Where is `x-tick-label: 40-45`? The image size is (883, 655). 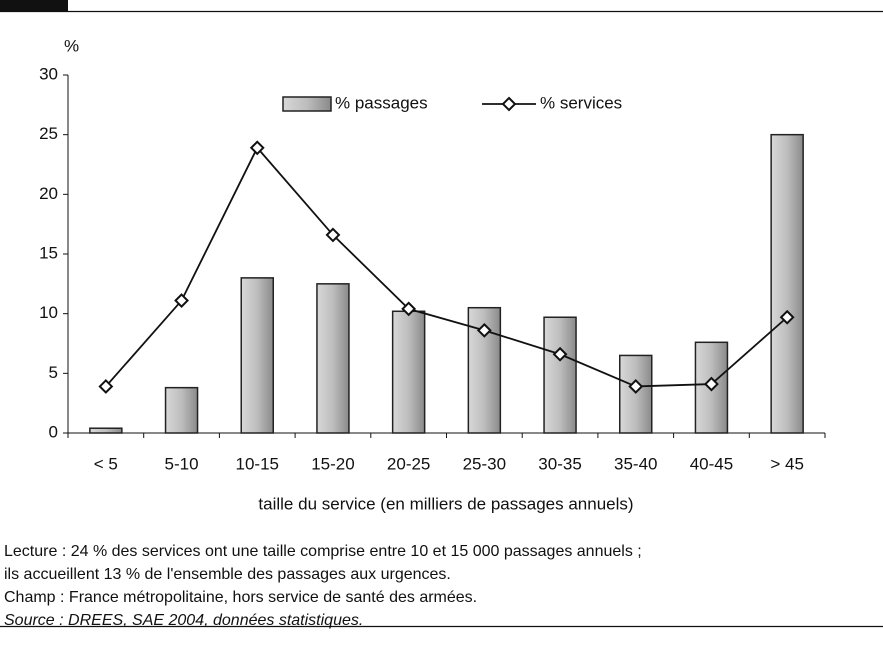 x-tick-label: 40-45 is located at coordinates (711, 463).